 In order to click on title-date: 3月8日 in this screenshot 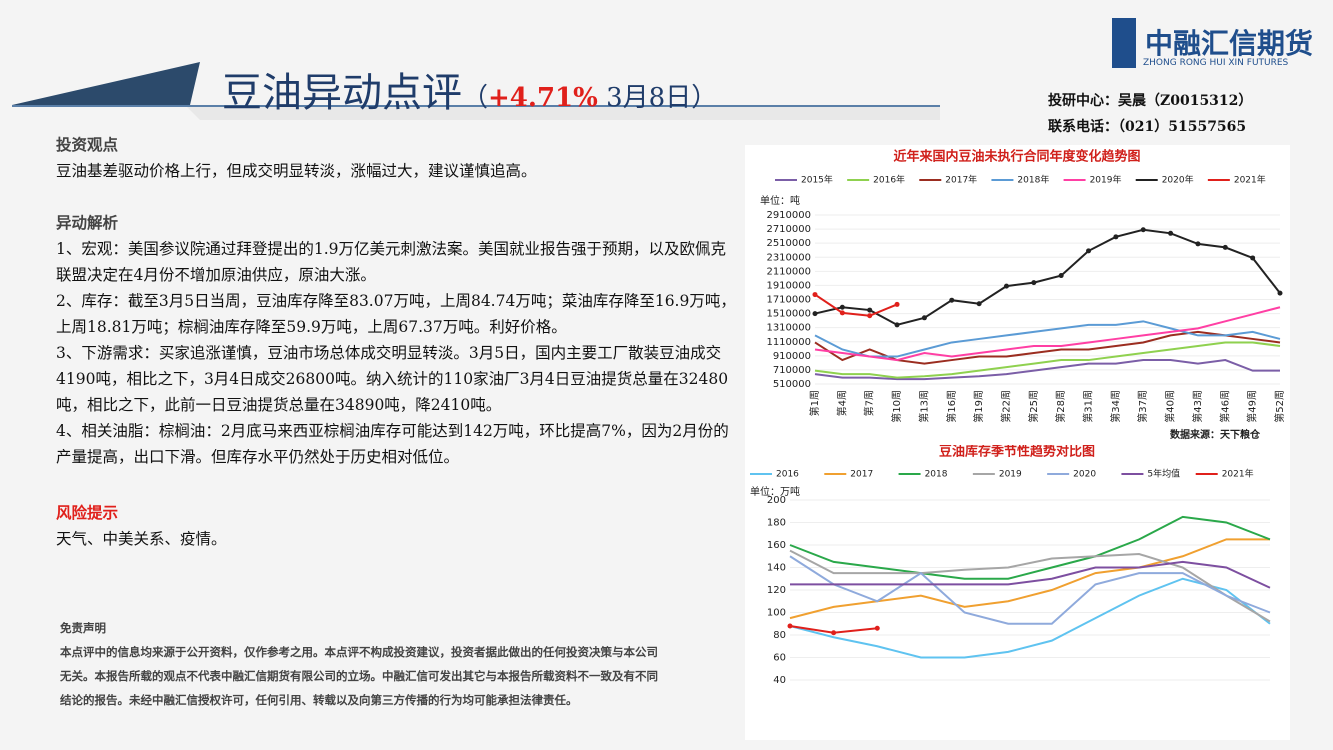, I will do `click(649, 98)`.